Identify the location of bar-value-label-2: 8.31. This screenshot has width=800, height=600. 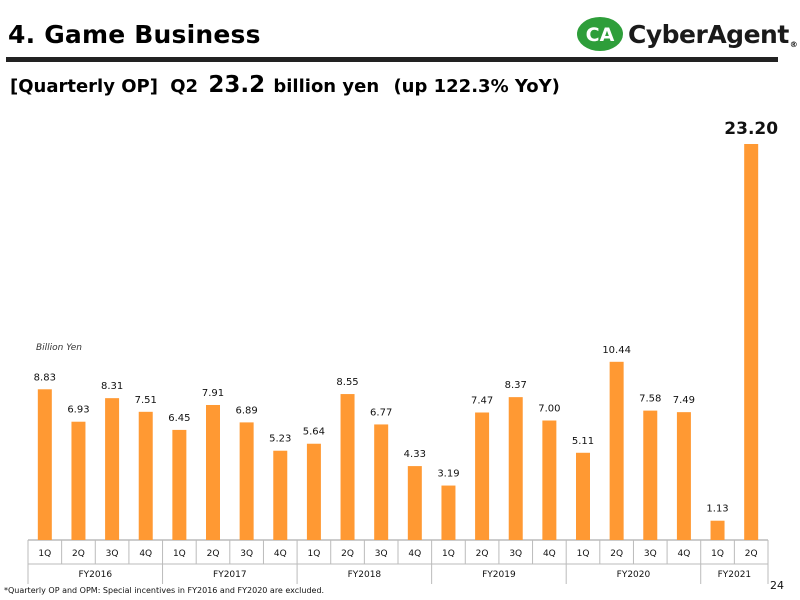
(112, 386).